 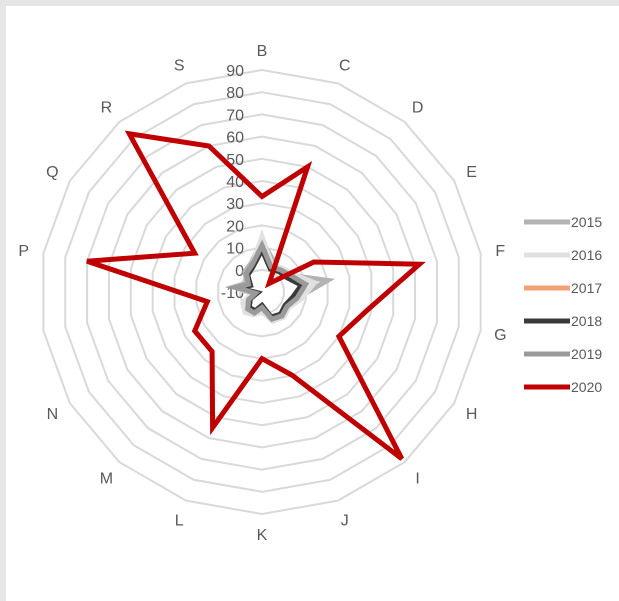 What do you see at coordinates (106, 478) in the screenshot?
I see `axis-label-11: M` at bounding box center [106, 478].